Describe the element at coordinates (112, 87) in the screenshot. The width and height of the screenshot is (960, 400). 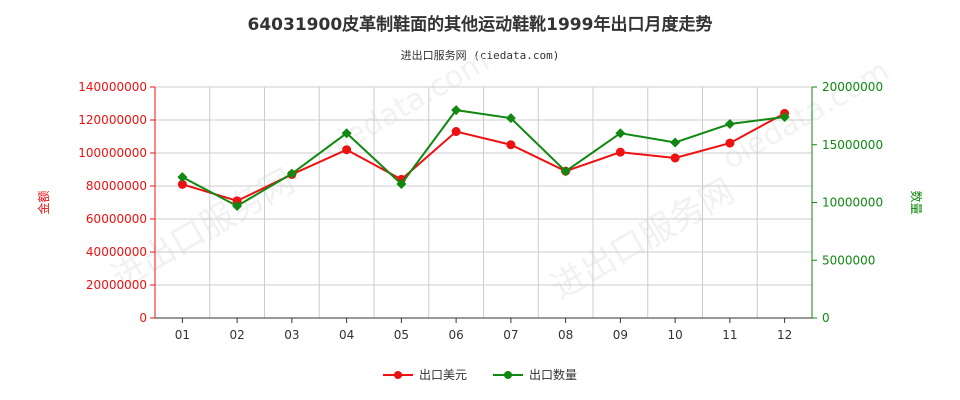
I see `left-tick-label: 140000000` at that location.